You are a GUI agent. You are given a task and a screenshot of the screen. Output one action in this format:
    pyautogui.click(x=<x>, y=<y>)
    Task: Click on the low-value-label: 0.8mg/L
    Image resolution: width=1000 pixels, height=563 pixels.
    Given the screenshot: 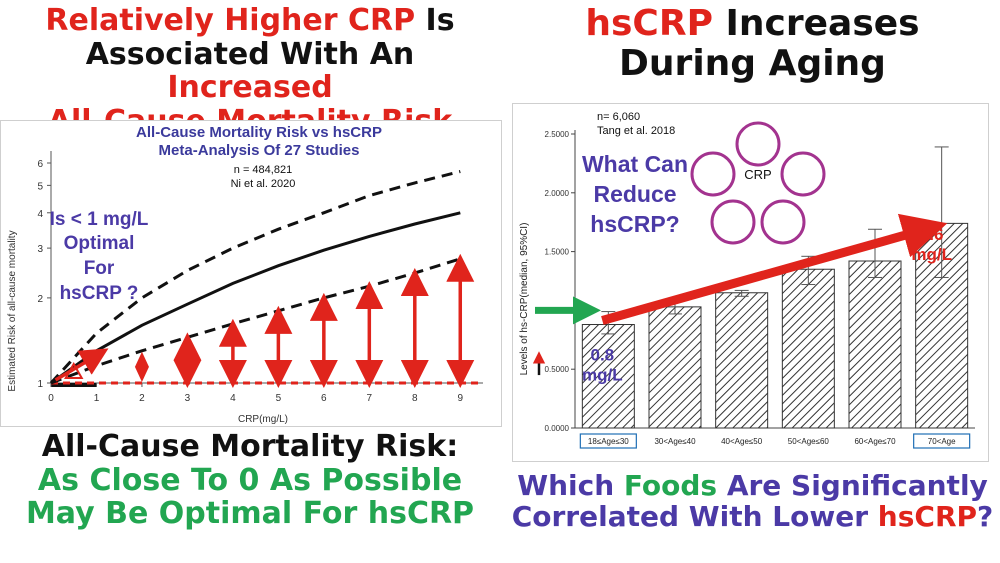 What is the action you would take?
    pyautogui.click(x=602, y=365)
    